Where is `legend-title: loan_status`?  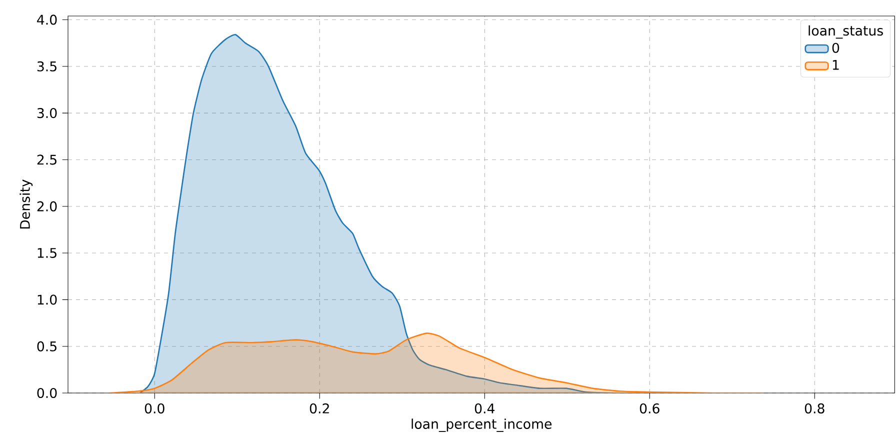 legend-title: loan_status is located at coordinates (845, 32).